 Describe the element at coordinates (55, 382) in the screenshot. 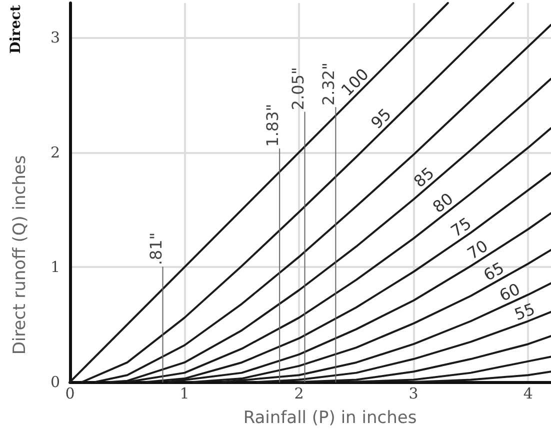

I see `y-tick-label: 0` at that location.